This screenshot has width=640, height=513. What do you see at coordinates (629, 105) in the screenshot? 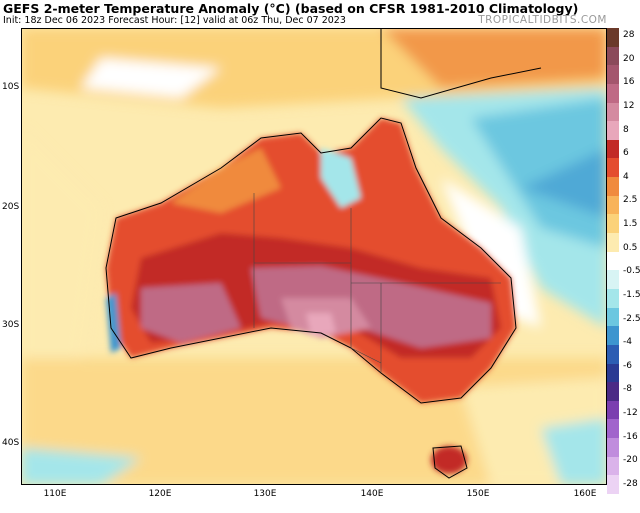
I see `colorbar-label: 12` at bounding box center [629, 105].